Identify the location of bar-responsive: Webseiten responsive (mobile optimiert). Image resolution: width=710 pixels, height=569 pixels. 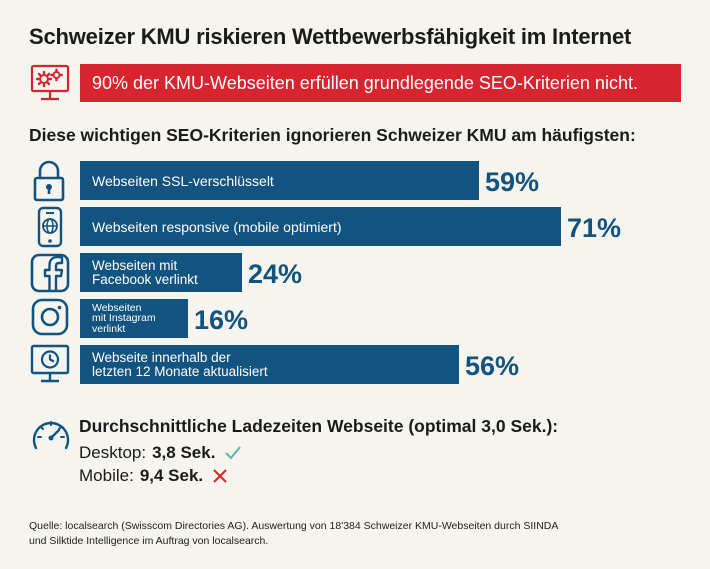
(320, 226).